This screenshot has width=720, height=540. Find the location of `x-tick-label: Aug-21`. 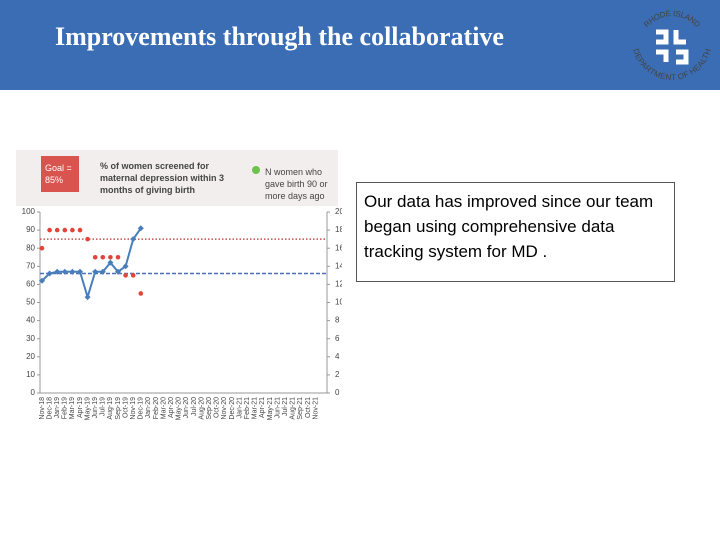

x-tick-label: Aug-21 is located at coordinates (293, 408).